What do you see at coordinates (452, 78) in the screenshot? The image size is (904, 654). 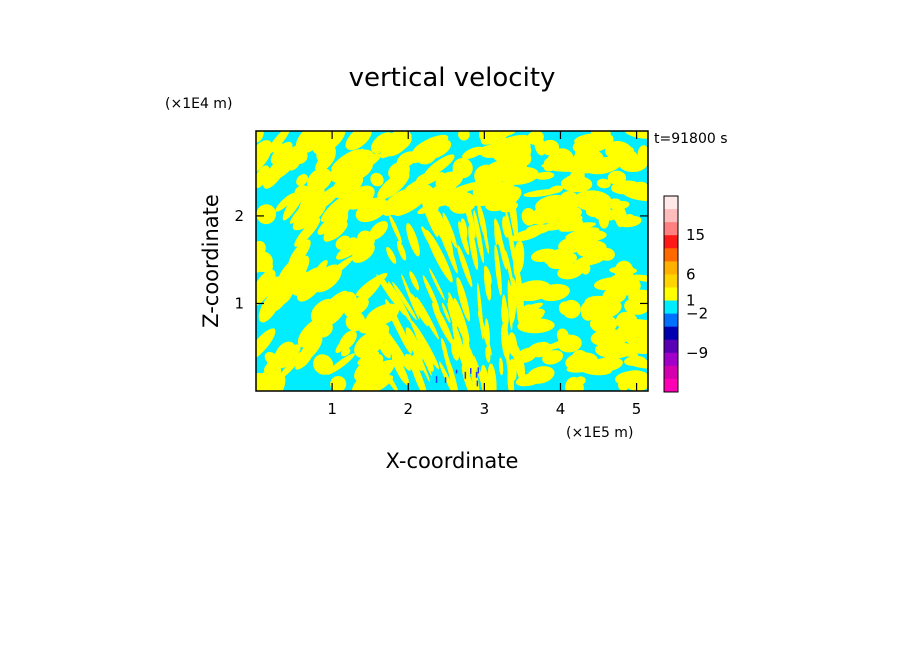 I see `chart-title: vertical velocity` at bounding box center [452, 78].